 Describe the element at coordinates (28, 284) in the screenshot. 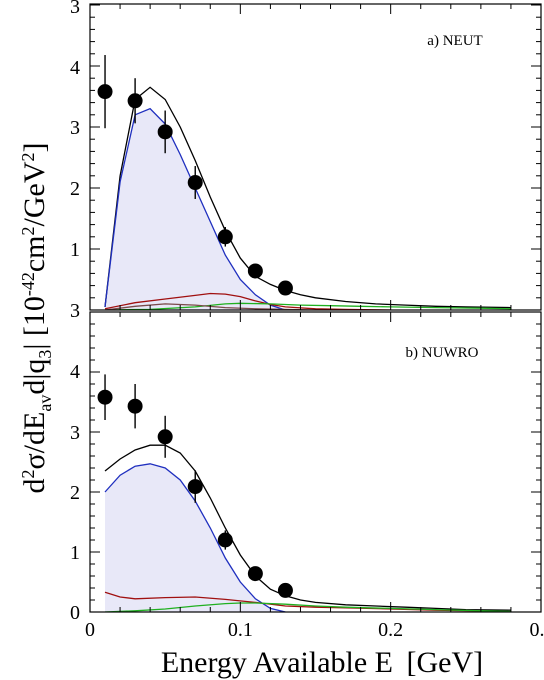

I see `y-axis-title-sup2: -42` at that location.